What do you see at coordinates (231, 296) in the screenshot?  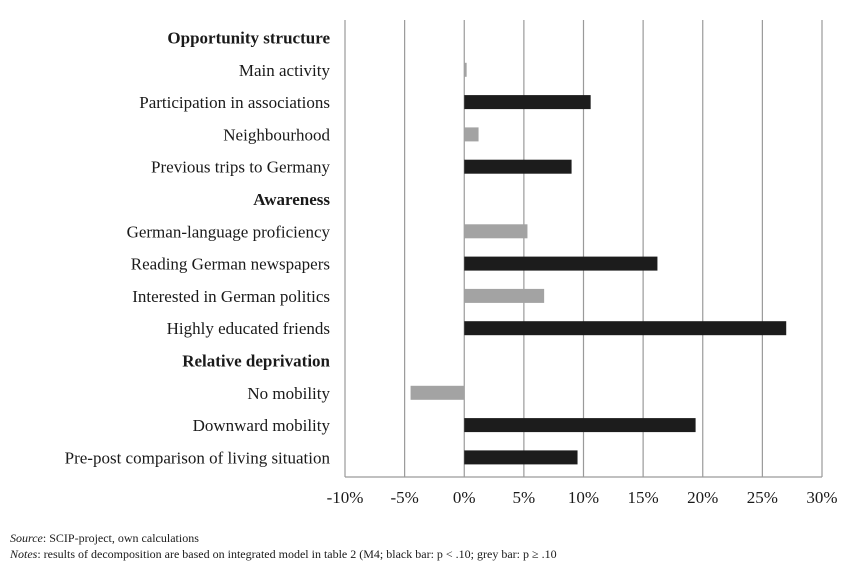 I see `category-label: Interested in German politics` at bounding box center [231, 296].